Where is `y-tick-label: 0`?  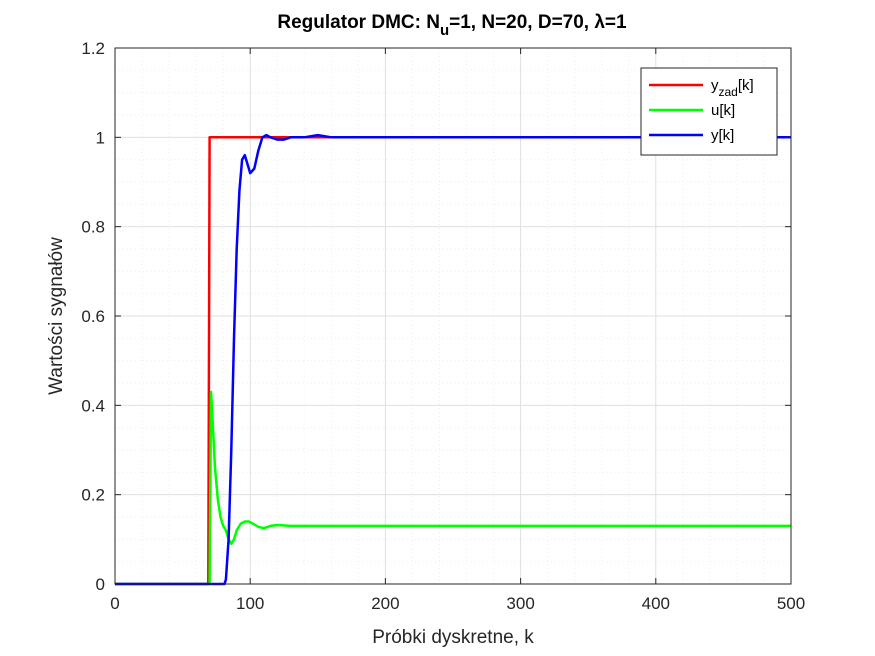
y-tick-label: 0 is located at coordinates (100, 584).